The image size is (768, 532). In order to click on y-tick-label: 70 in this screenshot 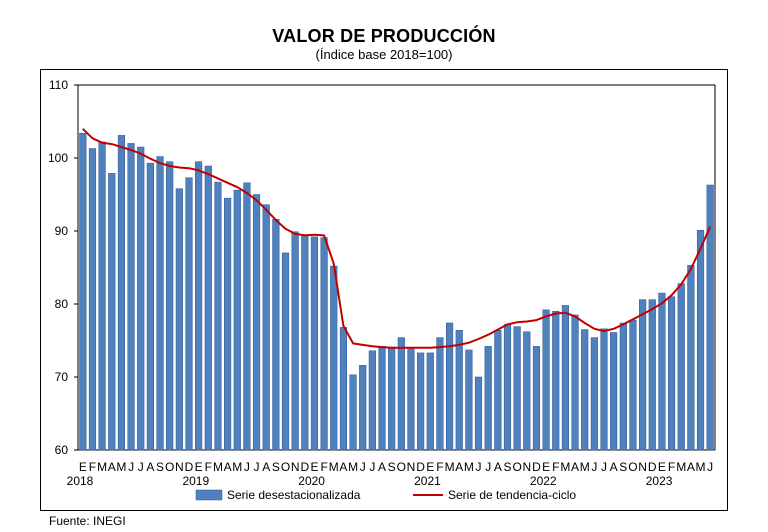, I will do `click(62, 377)`.